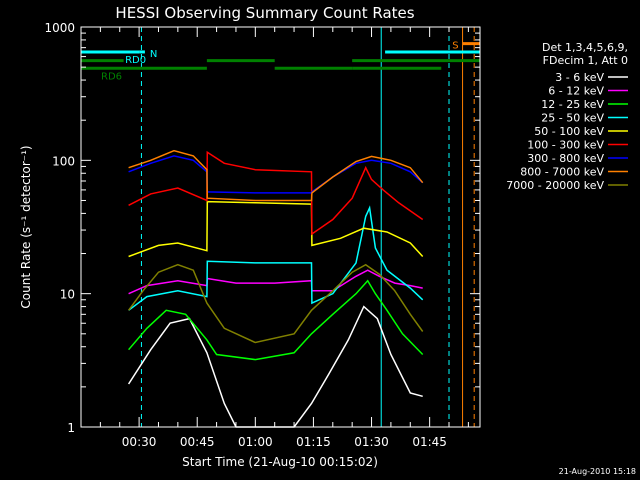 The width and height of the screenshot is (640, 480). Describe the element at coordinates (139, 442) in the screenshot. I see `x-tick-label-0030: 00:30` at that location.